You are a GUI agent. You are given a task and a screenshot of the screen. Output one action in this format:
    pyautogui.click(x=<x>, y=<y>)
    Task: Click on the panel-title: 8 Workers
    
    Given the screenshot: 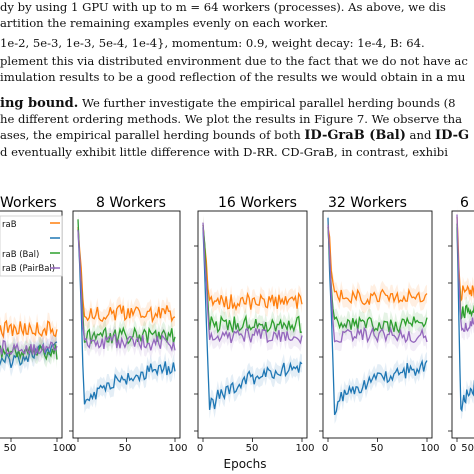 What is the action you would take?
    pyautogui.click(x=131, y=203)
    